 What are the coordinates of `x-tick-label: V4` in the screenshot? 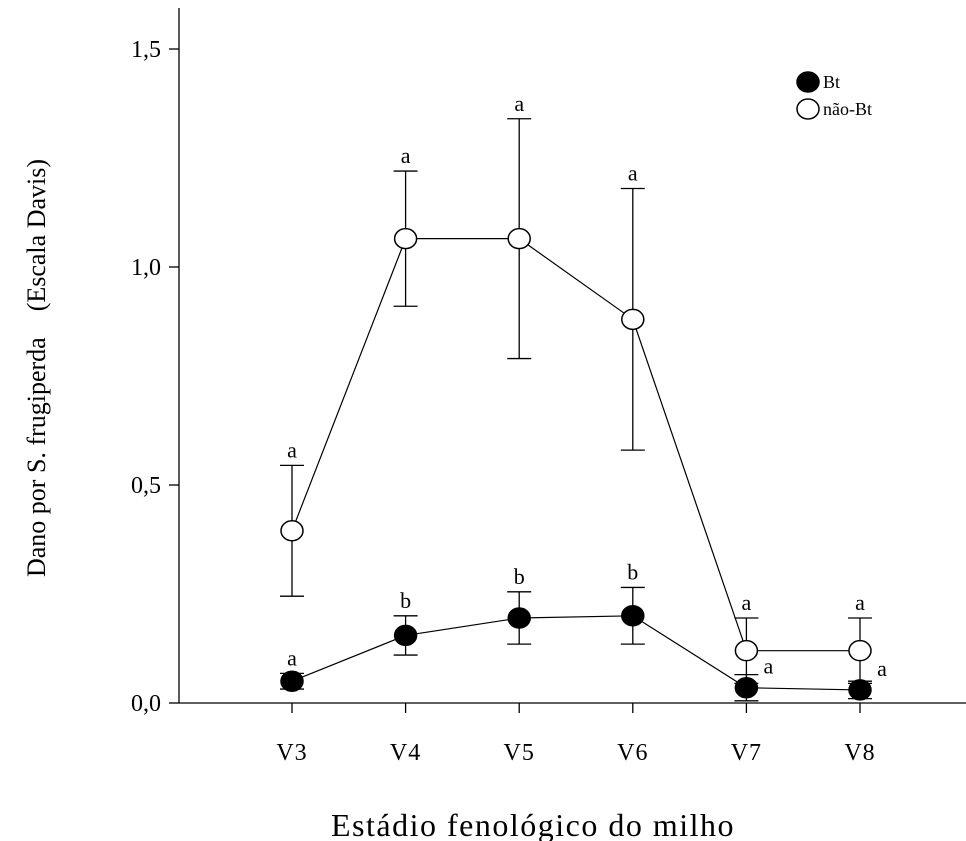 It's located at (405, 753).